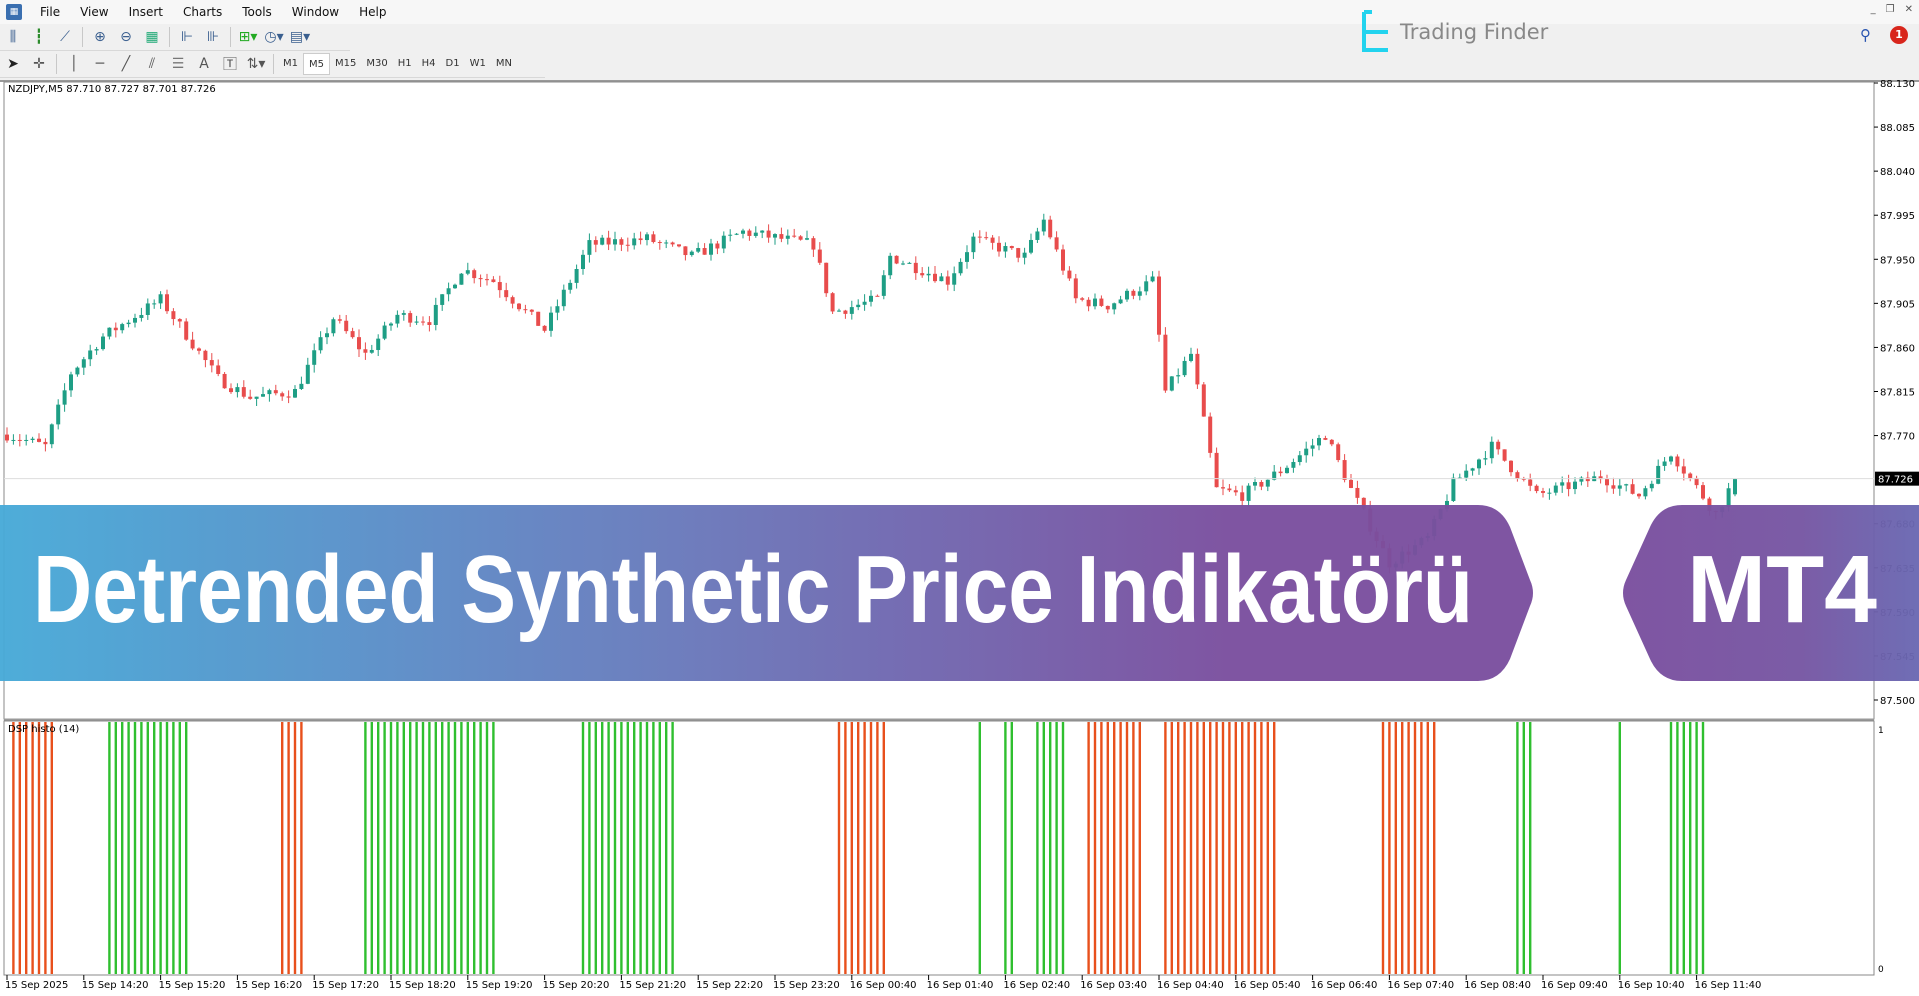 The height and width of the screenshot is (996, 1919). I want to click on price-tick-label: 88.130, so click(1897, 84).